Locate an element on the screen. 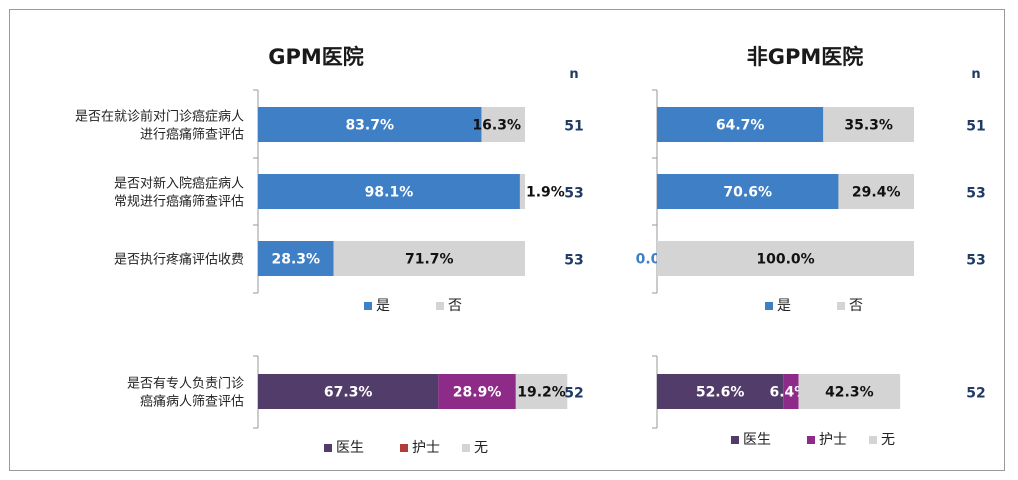  category-label-1-0: 是否对新入院癌症病人 is located at coordinates (179, 184).